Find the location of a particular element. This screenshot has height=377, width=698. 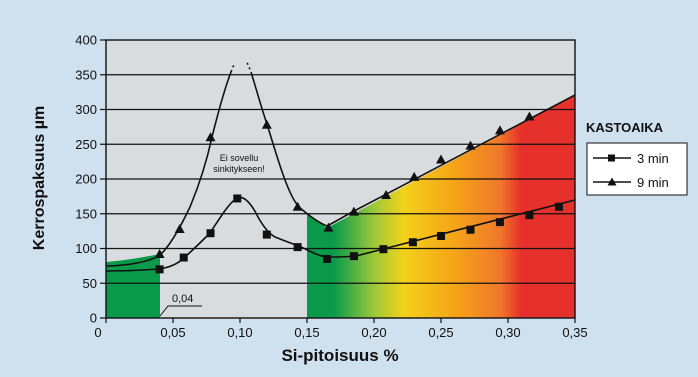

legend-marker-3min is located at coordinates (611, 158).